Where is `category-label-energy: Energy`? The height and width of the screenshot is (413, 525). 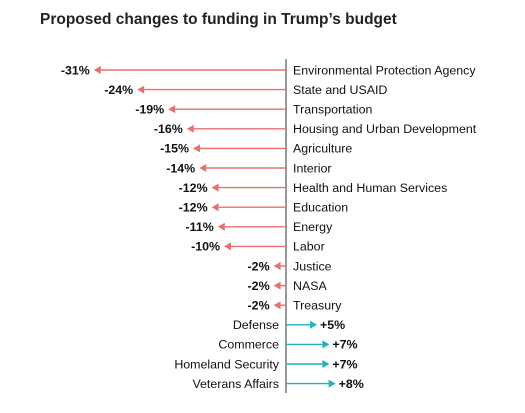
category-label-energy: Energy is located at coordinates (313, 227).